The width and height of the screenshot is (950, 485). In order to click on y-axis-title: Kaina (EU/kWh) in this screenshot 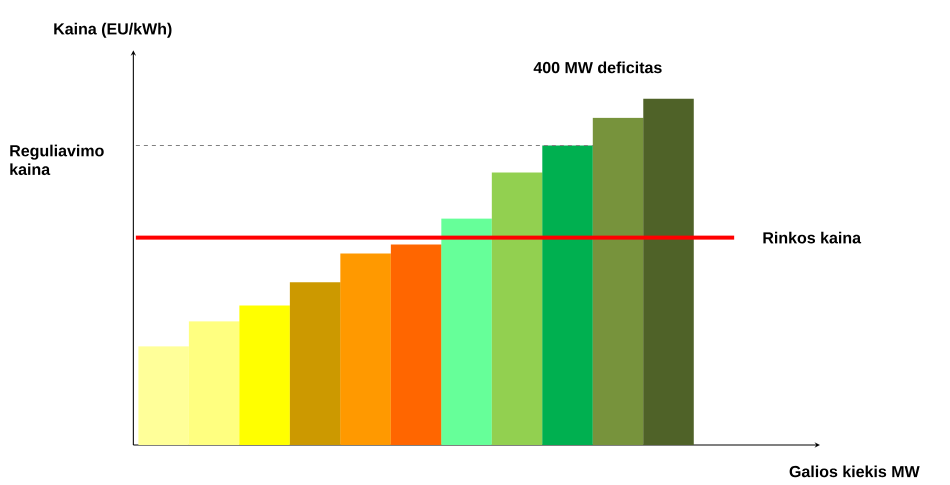, I will do `click(113, 30)`.